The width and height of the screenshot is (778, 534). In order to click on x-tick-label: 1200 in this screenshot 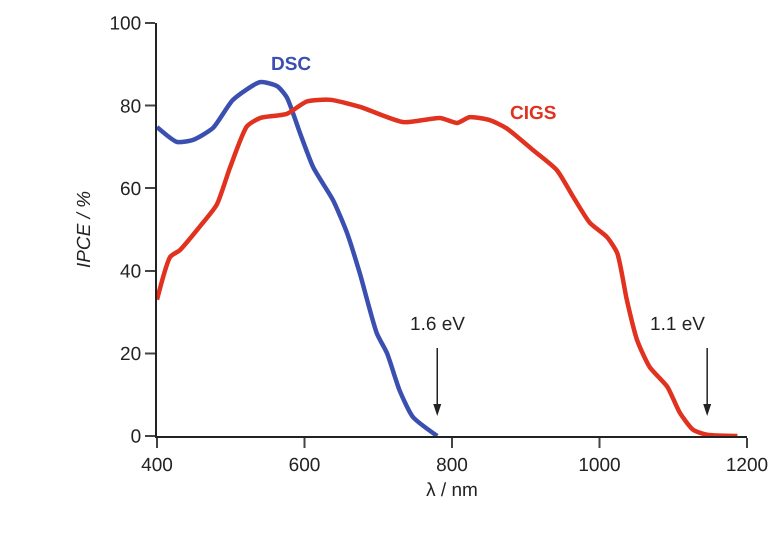, I will do `click(747, 465)`.